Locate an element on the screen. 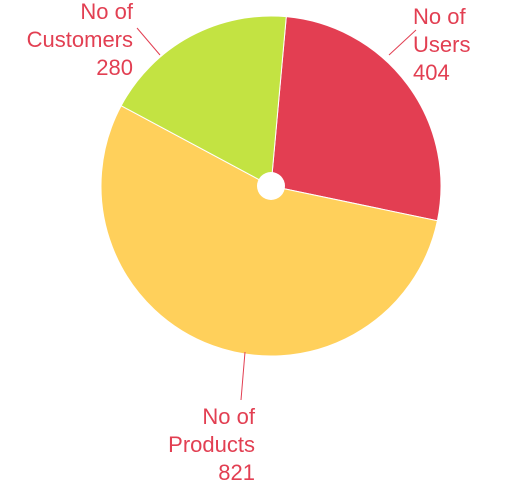  slice-name-line: Users is located at coordinates (441, 44).